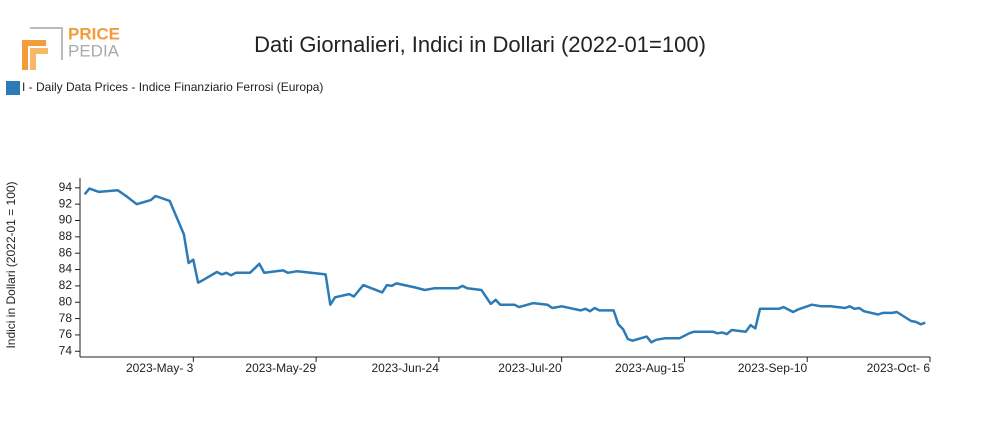 The image size is (985, 435). What do you see at coordinates (66, 269) in the screenshot?
I see `y-tick-label: 84` at bounding box center [66, 269].